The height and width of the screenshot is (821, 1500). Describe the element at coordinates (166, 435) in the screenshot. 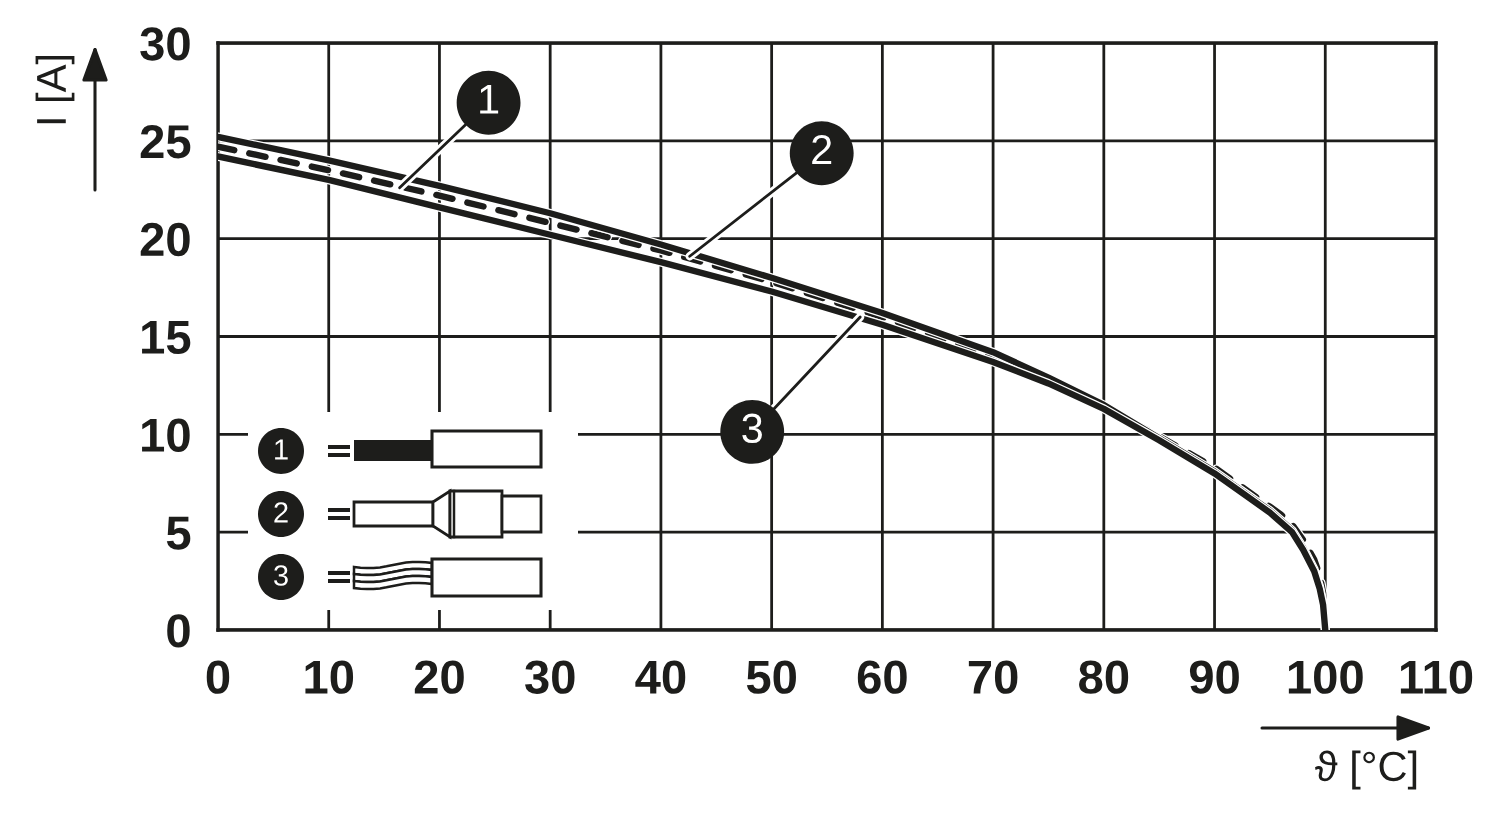

I see `y-tick-label: 10` at that location.